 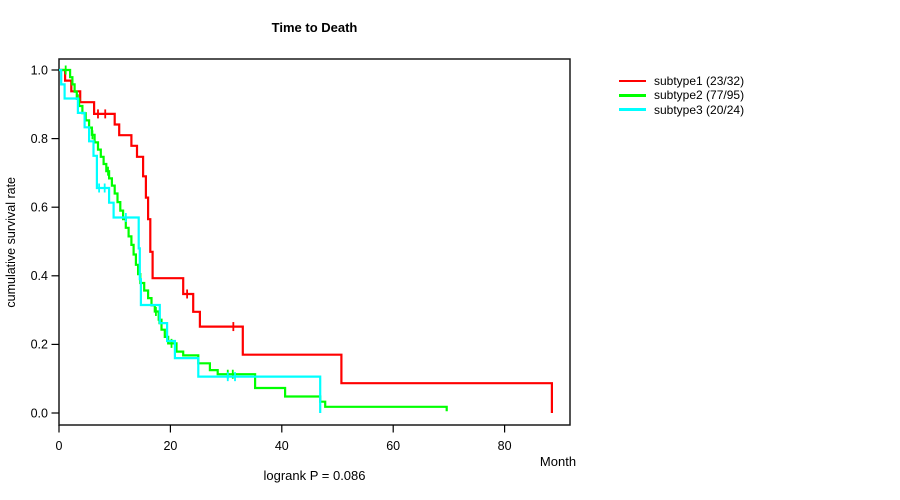 I want to click on x-tick-label: 40, so click(x=282, y=446).